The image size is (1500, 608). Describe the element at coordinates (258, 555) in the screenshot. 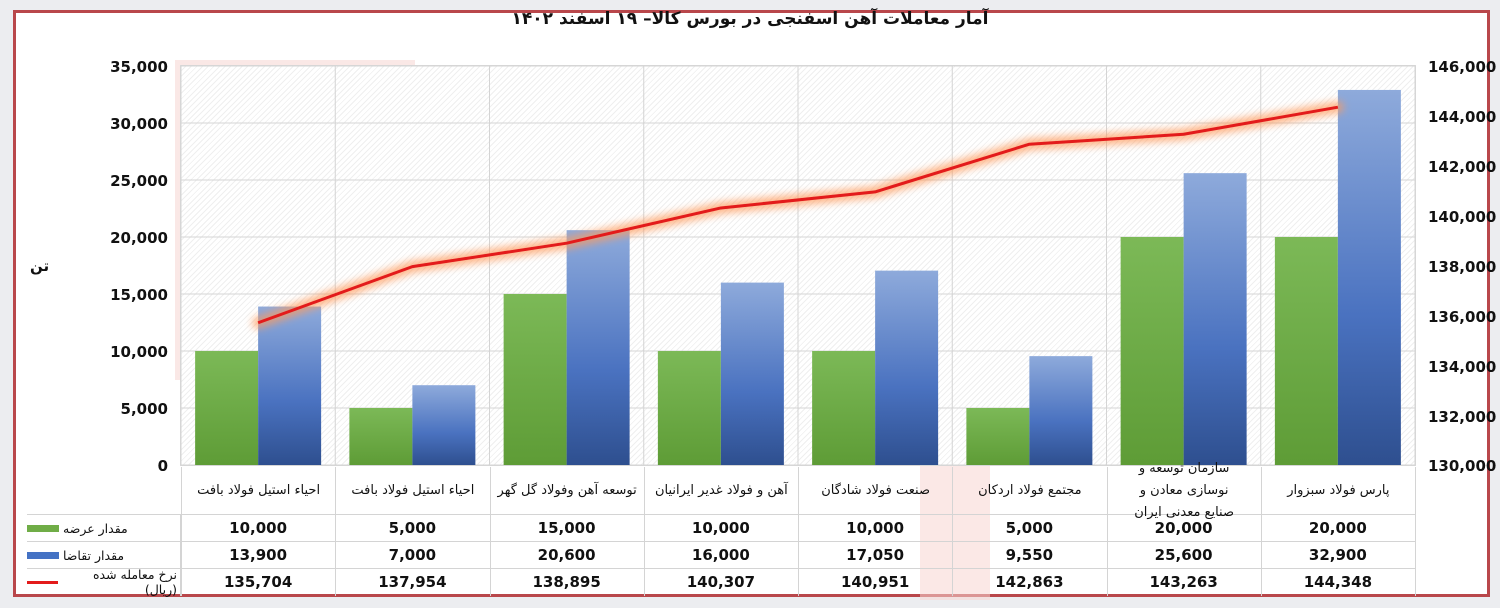

I see `demand-value-cell: 13,900` at that location.